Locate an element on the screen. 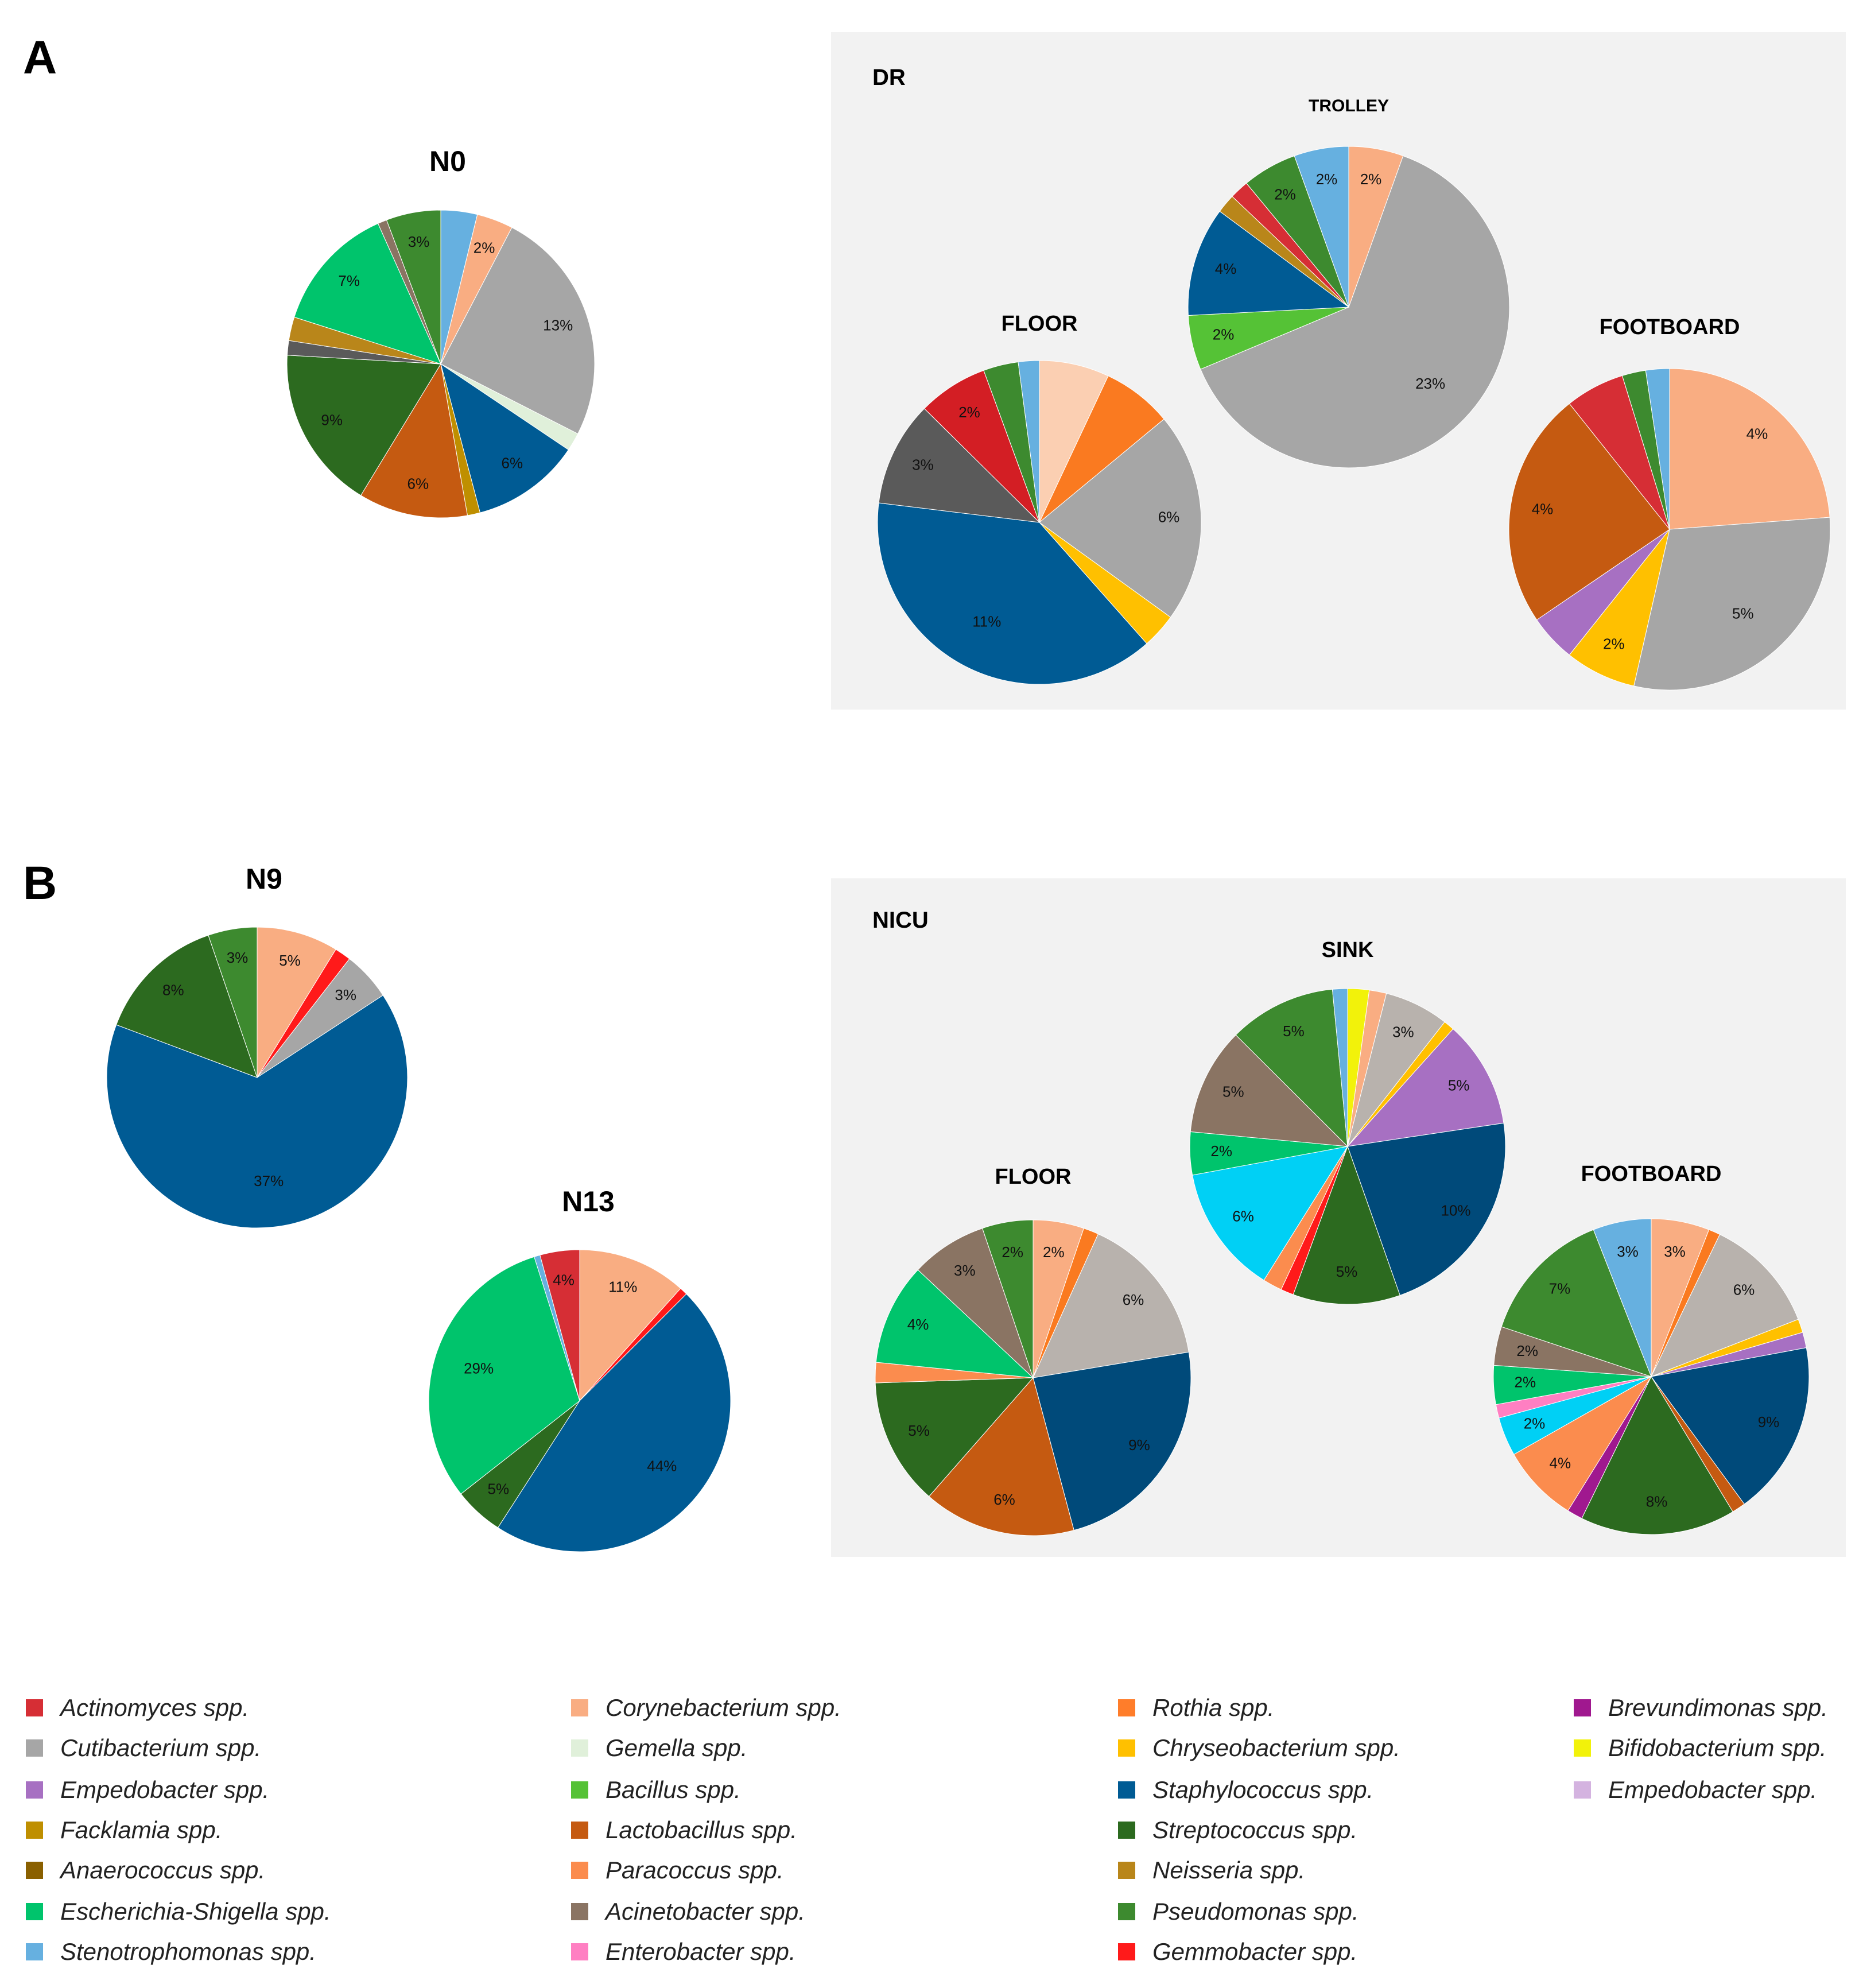 This screenshot has height=1988, width=1863. legend-item: Corynebacterium spp. is located at coordinates (706, 1708).